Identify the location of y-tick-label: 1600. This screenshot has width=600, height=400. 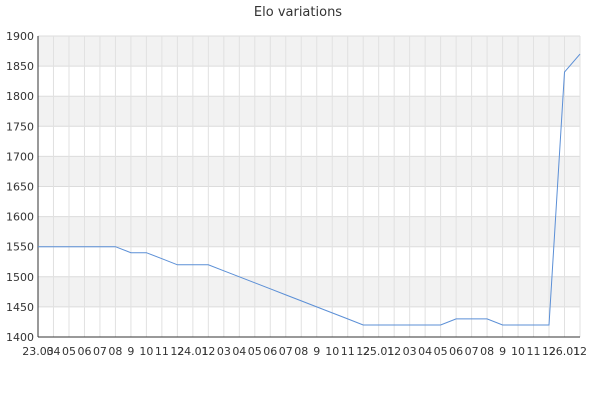
(20, 217).